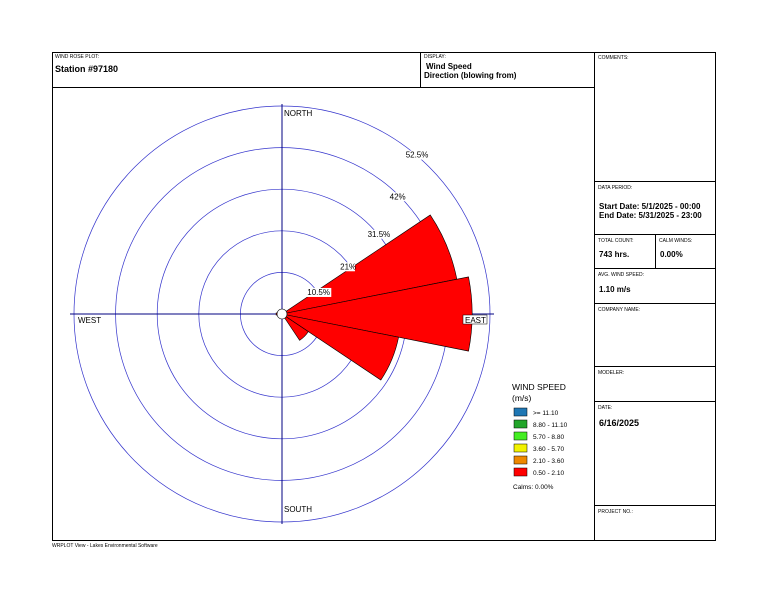  I want to click on comments-cell: COMMENTS:, so click(655, 117).